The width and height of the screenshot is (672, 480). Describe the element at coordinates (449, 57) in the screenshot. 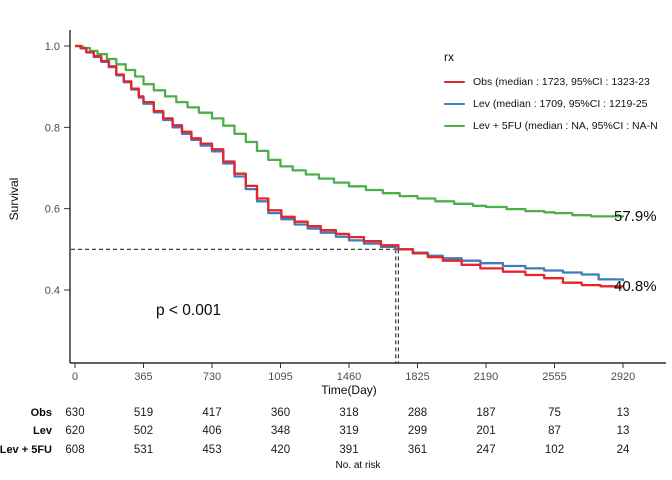

I see `legend-title: rx` at that location.